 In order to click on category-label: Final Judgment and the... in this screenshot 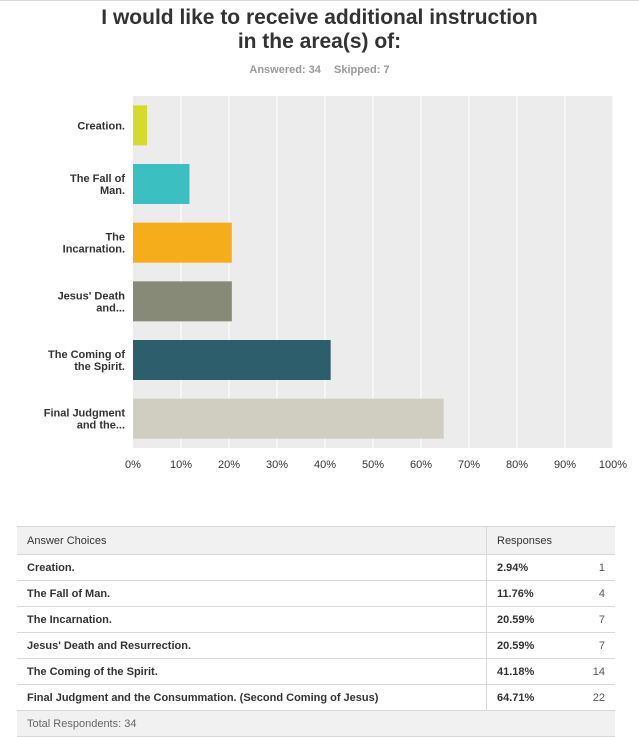, I will do `click(85, 420)`.